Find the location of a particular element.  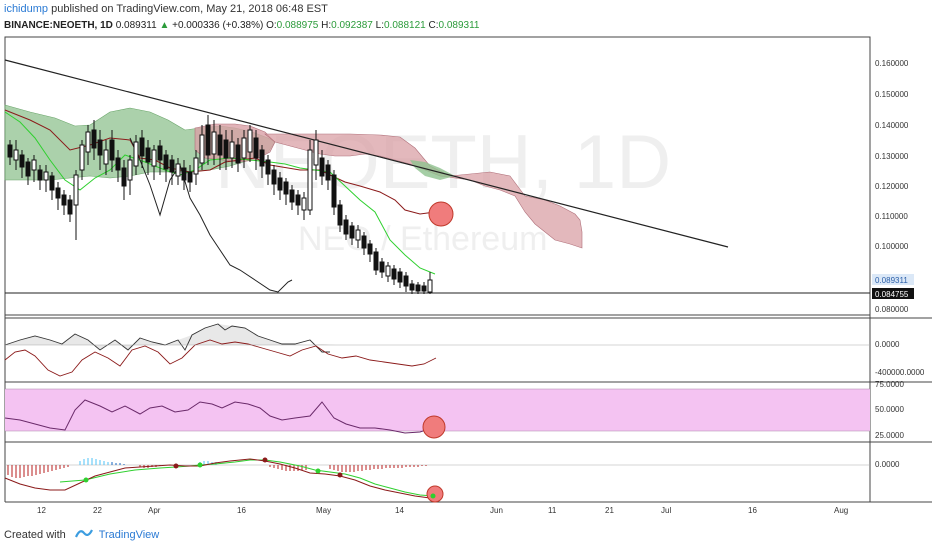

rsi-line is located at coordinates (222, 416).